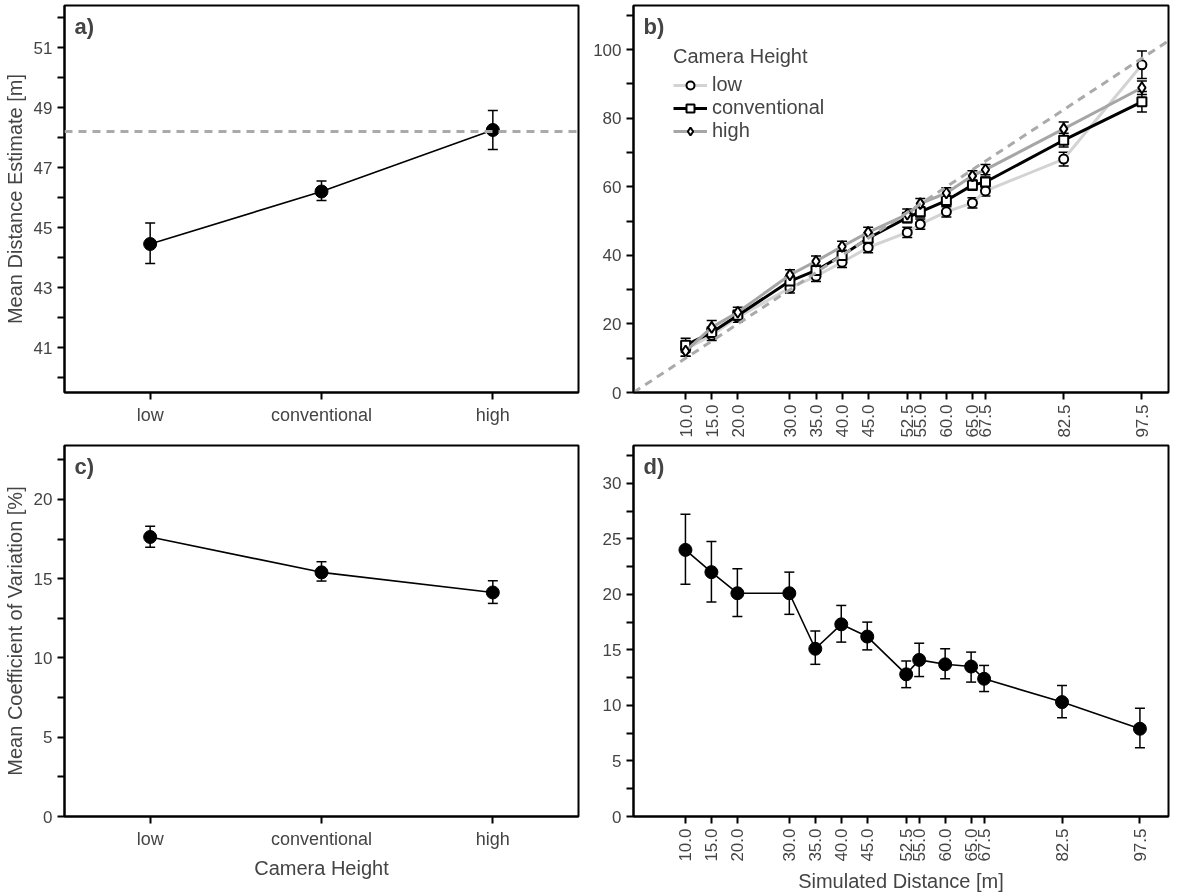 The image size is (1180, 894). I want to click on y-tick-label: 100, so click(607, 50).